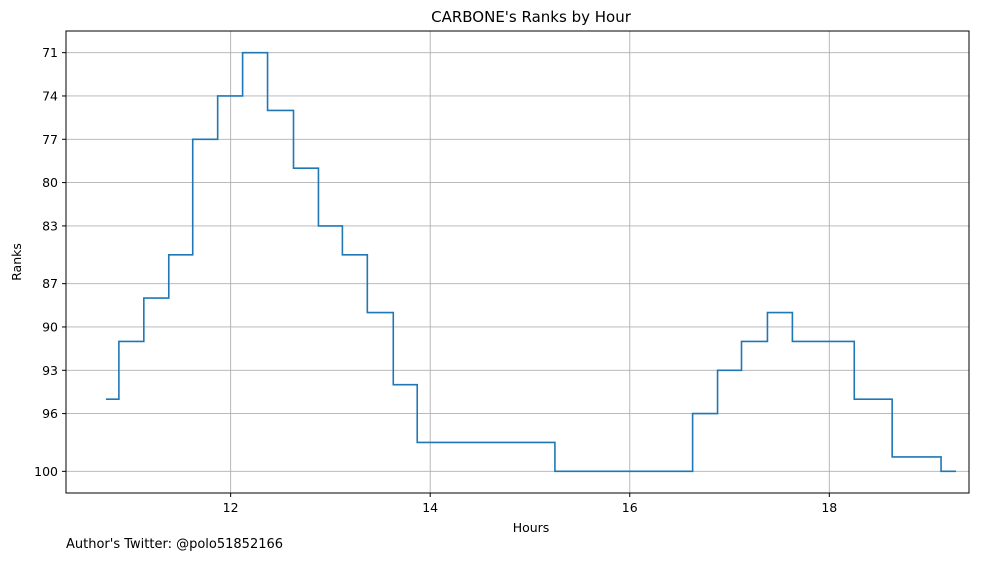  What do you see at coordinates (50, 182) in the screenshot?
I see `y-tick-label: 80` at bounding box center [50, 182].